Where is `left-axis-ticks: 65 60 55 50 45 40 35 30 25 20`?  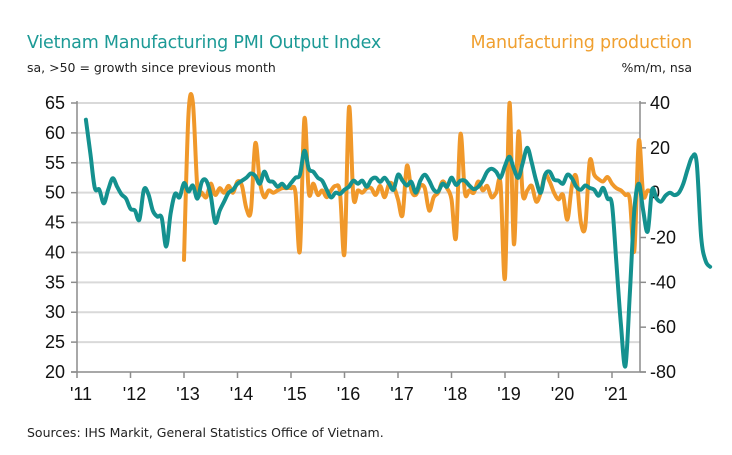 left-axis-ticks: 65 60 55 50 45 40 35 30 25 20 is located at coordinates (61, 237).